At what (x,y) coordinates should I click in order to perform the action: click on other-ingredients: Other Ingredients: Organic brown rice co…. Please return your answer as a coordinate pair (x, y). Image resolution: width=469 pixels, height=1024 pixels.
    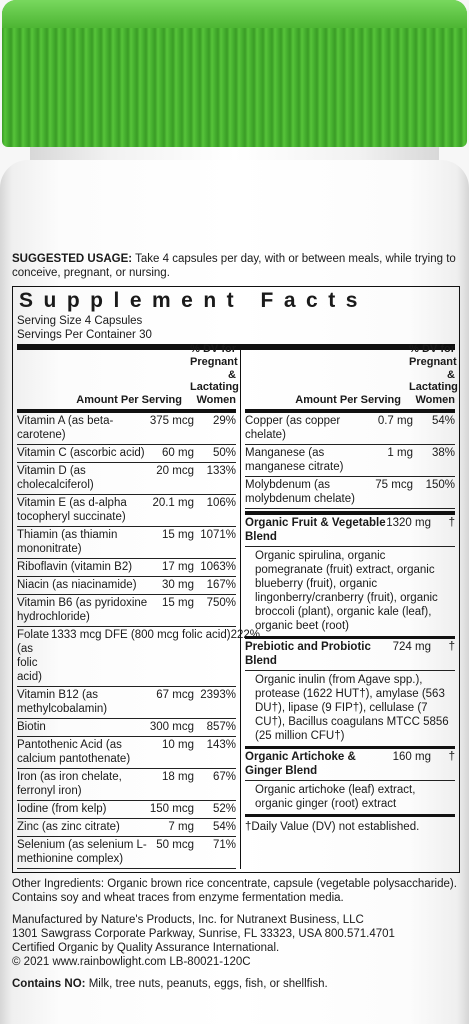
    Looking at the image, I should click on (234, 891).